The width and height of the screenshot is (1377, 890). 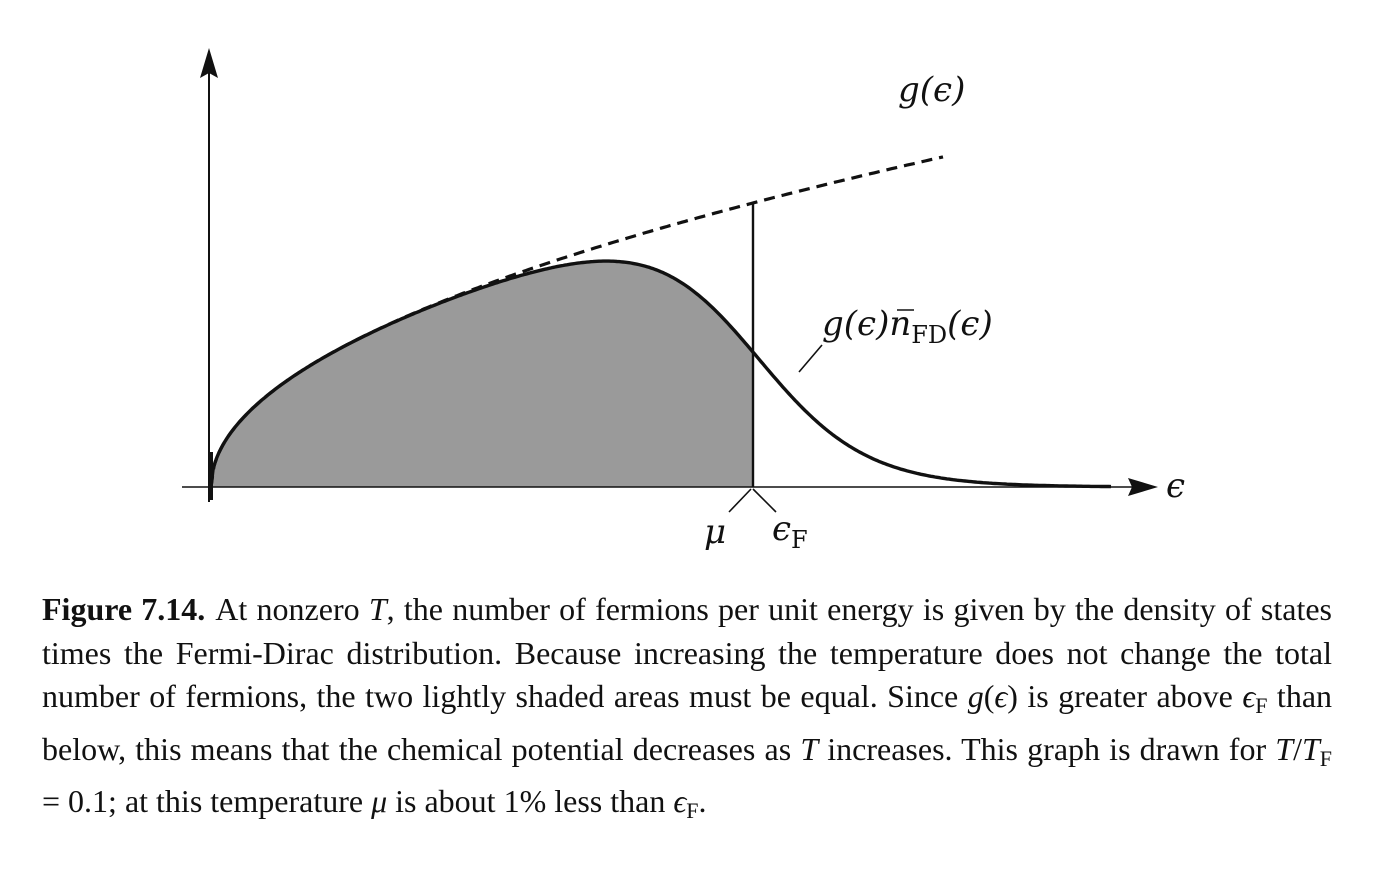 I want to click on caption-segment: (, so click(x=989, y=696).